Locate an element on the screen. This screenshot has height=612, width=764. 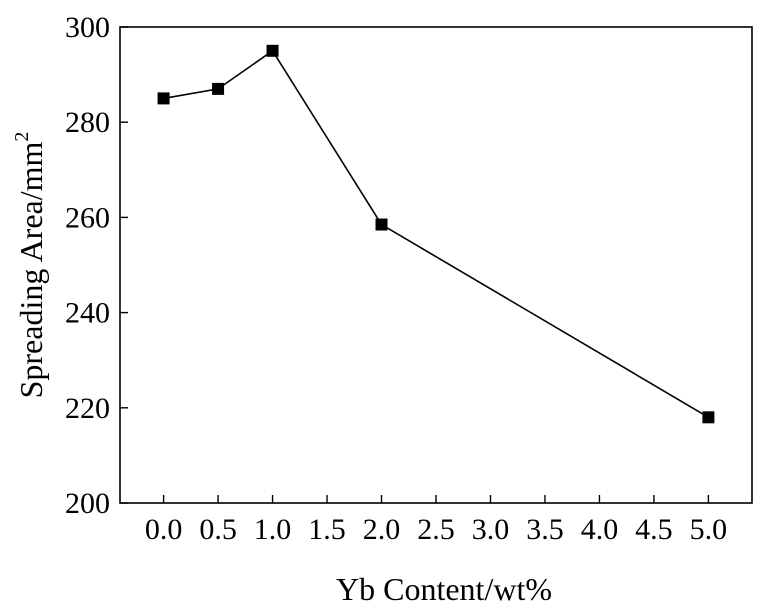
y-axis-label-superscript: 2 is located at coordinates (22, 137).